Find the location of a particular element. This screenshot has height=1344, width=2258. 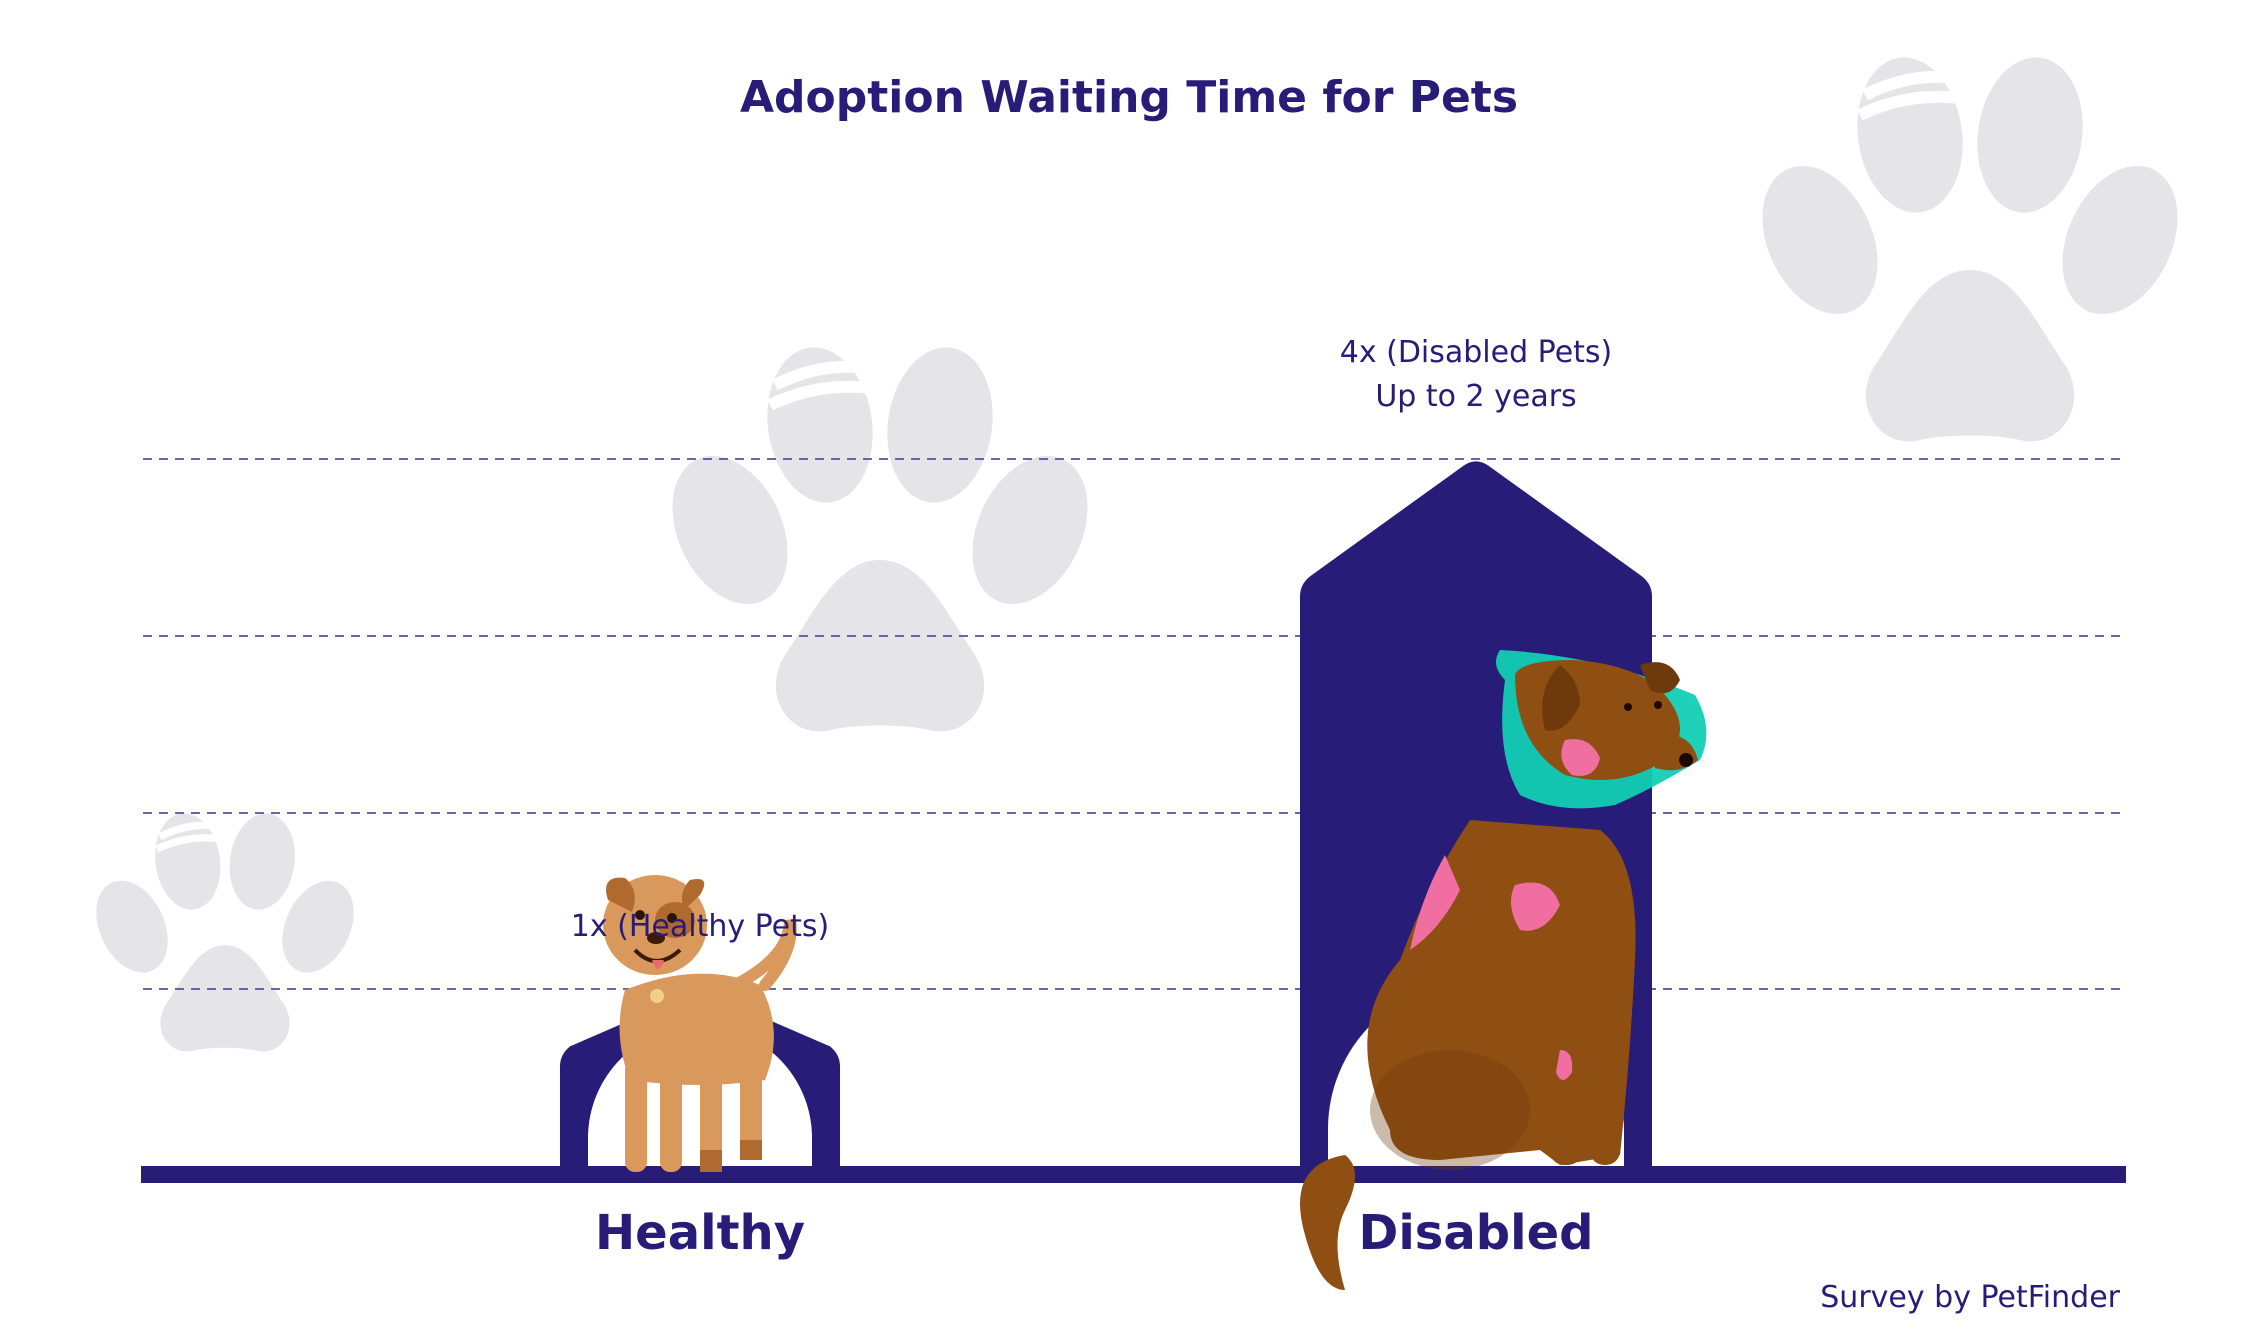

data-label-line: 4x (Disabled Pets) is located at coordinates (1476, 353).